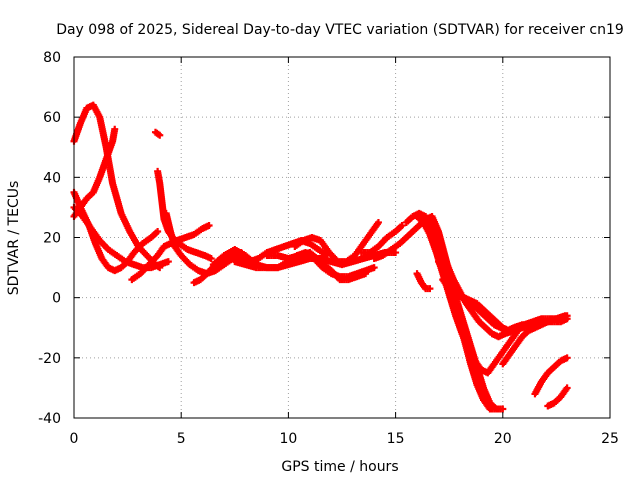  What do you see at coordinates (316, 266) in the screenshot?
I see `series-track-k` at bounding box center [316, 266].